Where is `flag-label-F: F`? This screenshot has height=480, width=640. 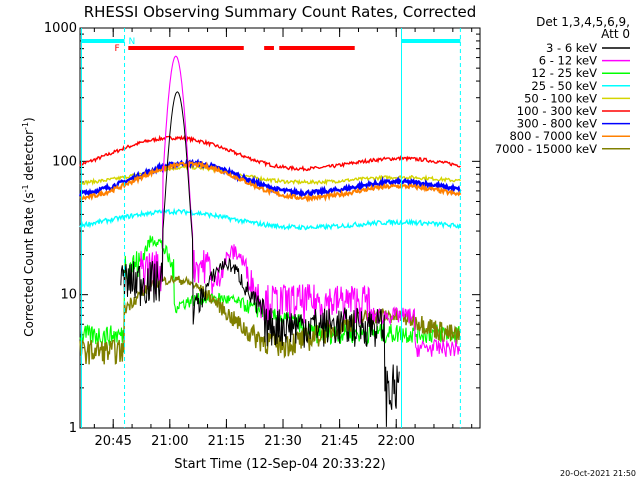
flag-label-F: F is located at coordinates (117, 49).